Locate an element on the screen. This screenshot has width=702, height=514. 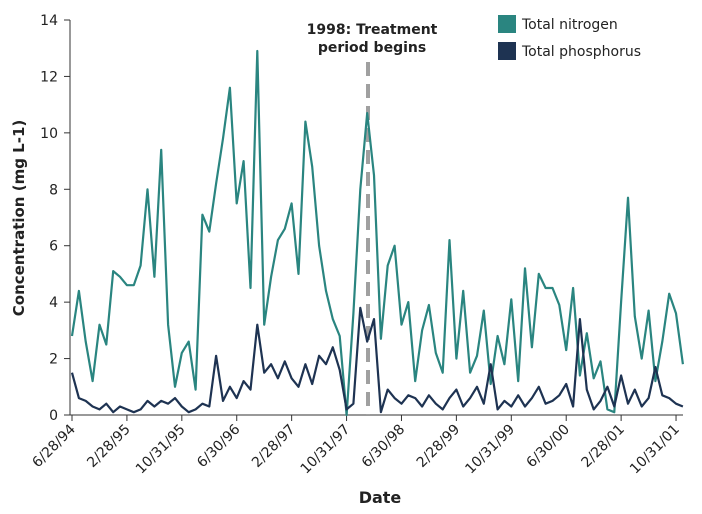
x-tick-label: 2/28/97 is located at coordinates (273, 446).